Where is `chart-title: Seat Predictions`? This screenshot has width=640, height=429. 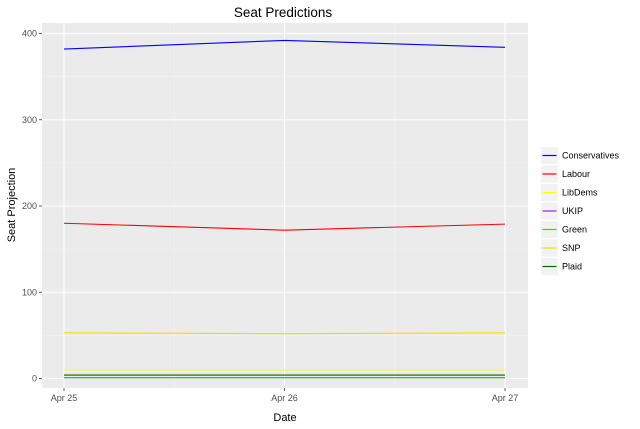 chart-title: Seat Predictions is located at coordinates (283, 12).